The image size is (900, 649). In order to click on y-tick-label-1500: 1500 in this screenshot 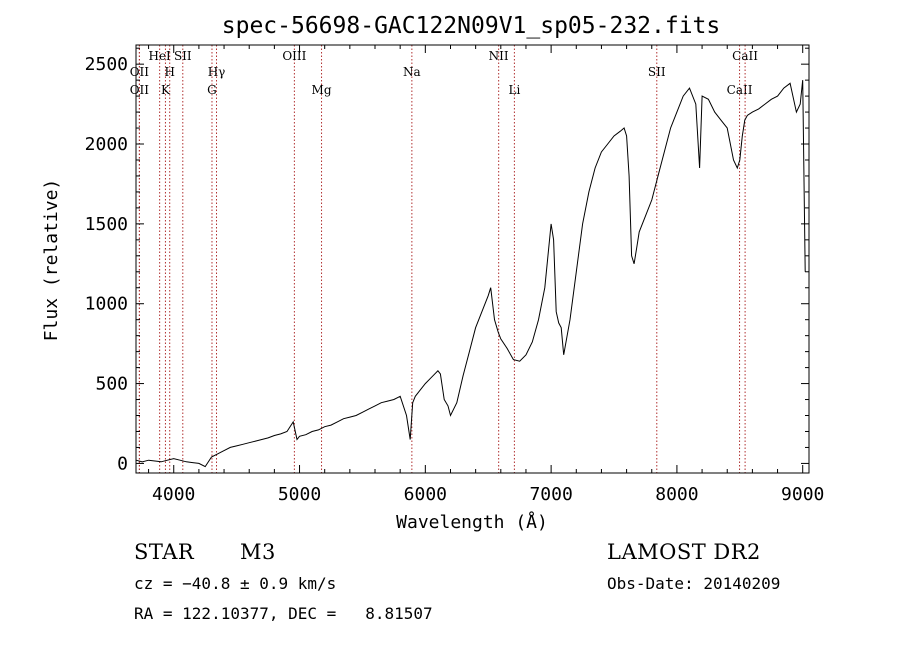, I will do `click(106, 224)`.